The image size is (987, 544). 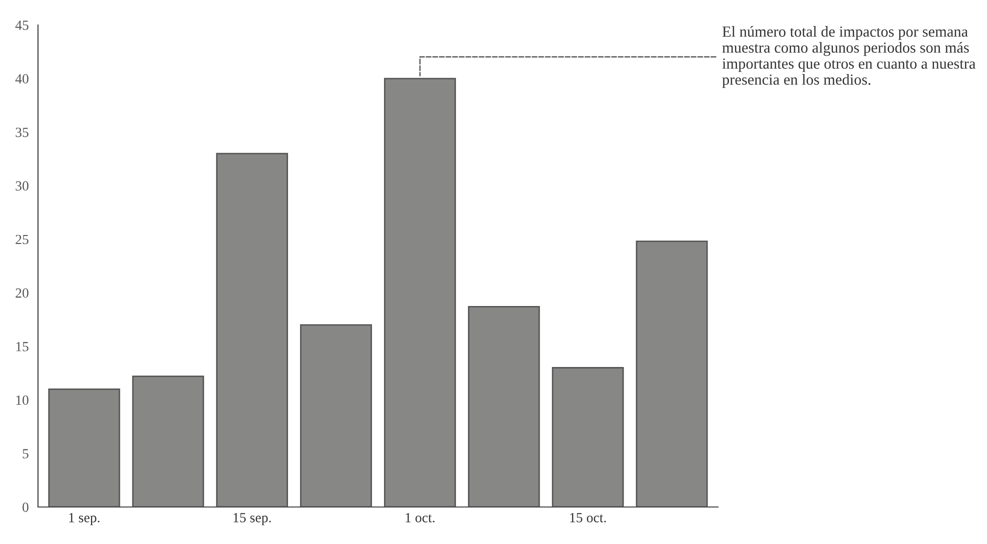 What do you see at coordinates (849, 57) in the screenshot?
I see `annotation: El número total de impactos por semana muestra como algunos periodos son más importantes que otros en cuanto a nuestra presencia en los medios.` at bounding box center [849, 57].